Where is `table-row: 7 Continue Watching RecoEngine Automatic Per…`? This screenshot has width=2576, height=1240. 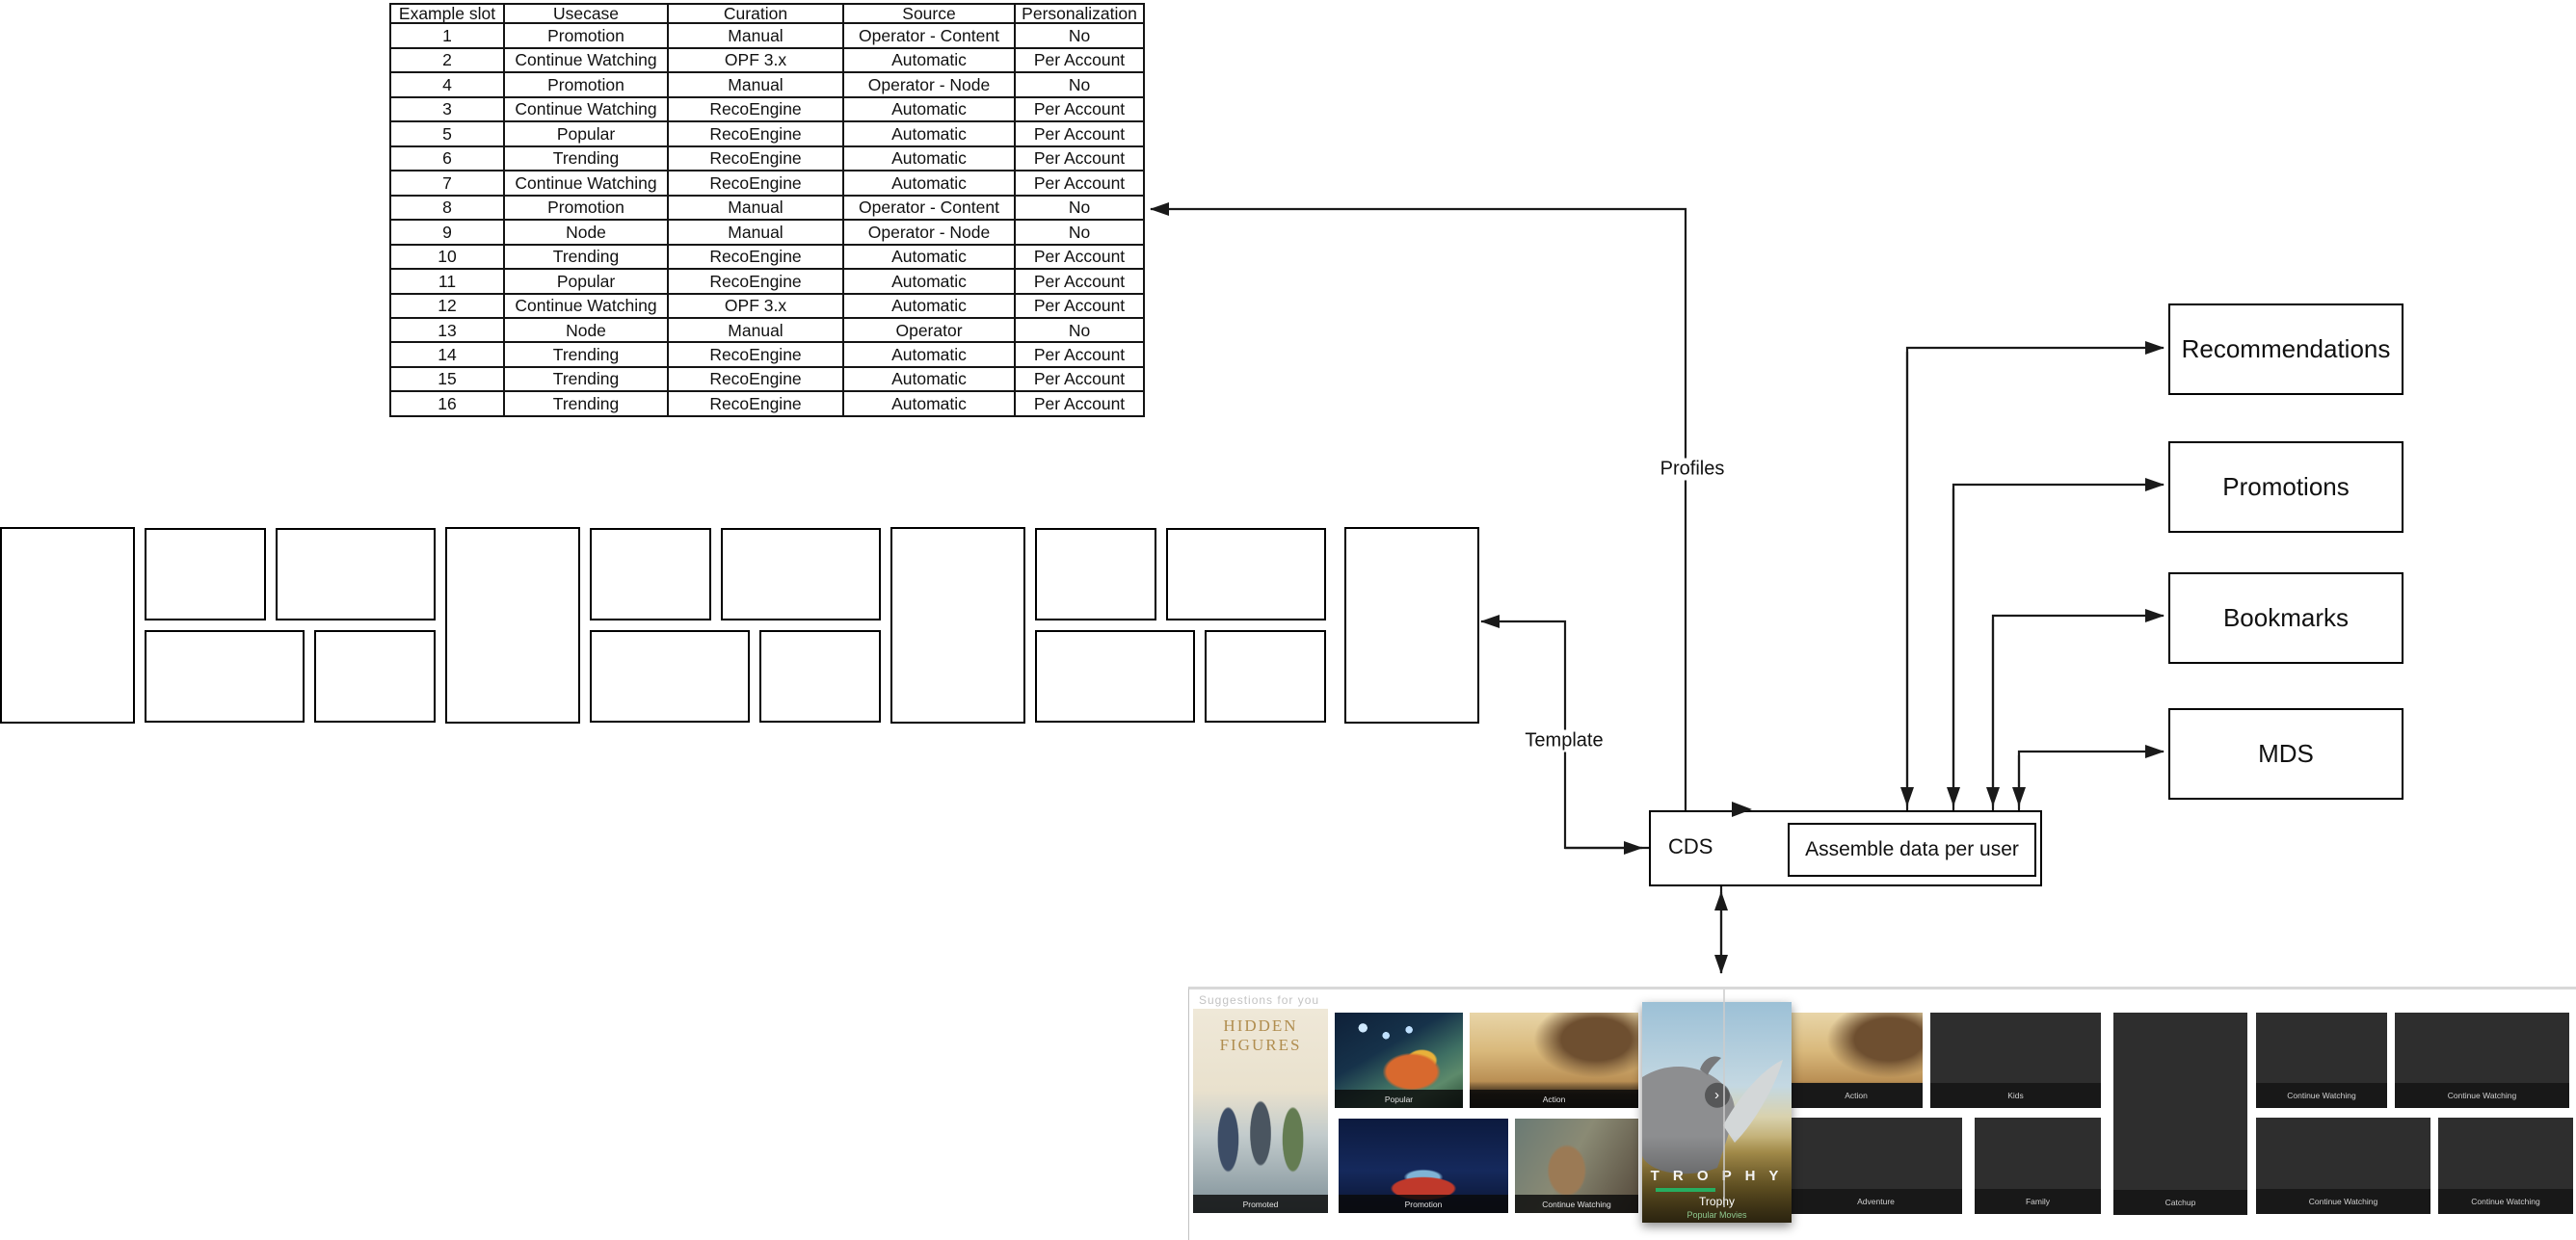 table-row: 7 Continue Watching RecoEngine Automatic Per… is located at coordinates (767, 183).